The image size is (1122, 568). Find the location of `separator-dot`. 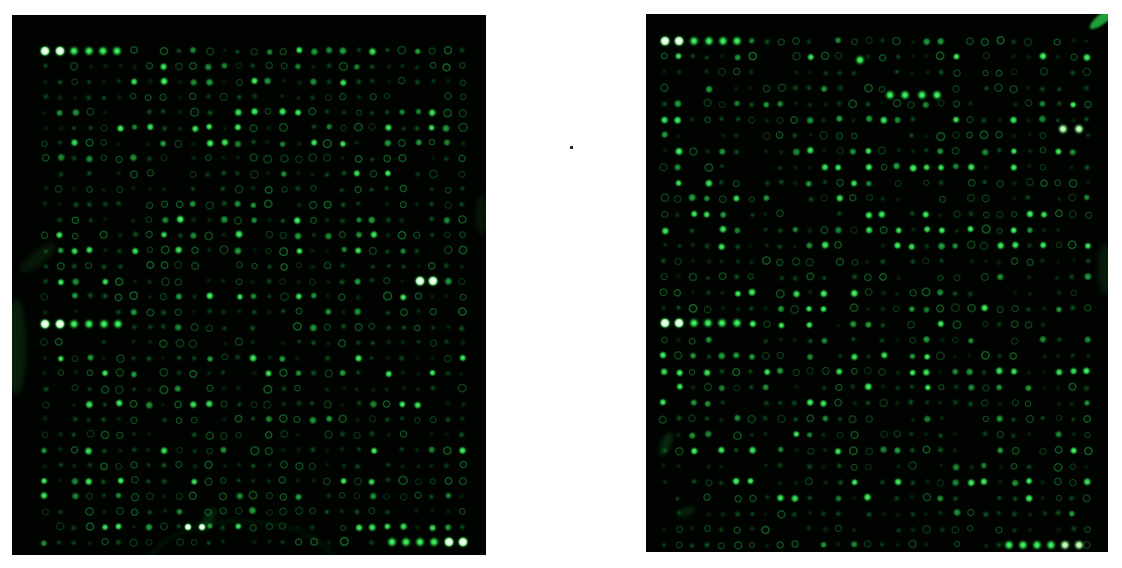

separator-dot is located at coordinates (571, 147).